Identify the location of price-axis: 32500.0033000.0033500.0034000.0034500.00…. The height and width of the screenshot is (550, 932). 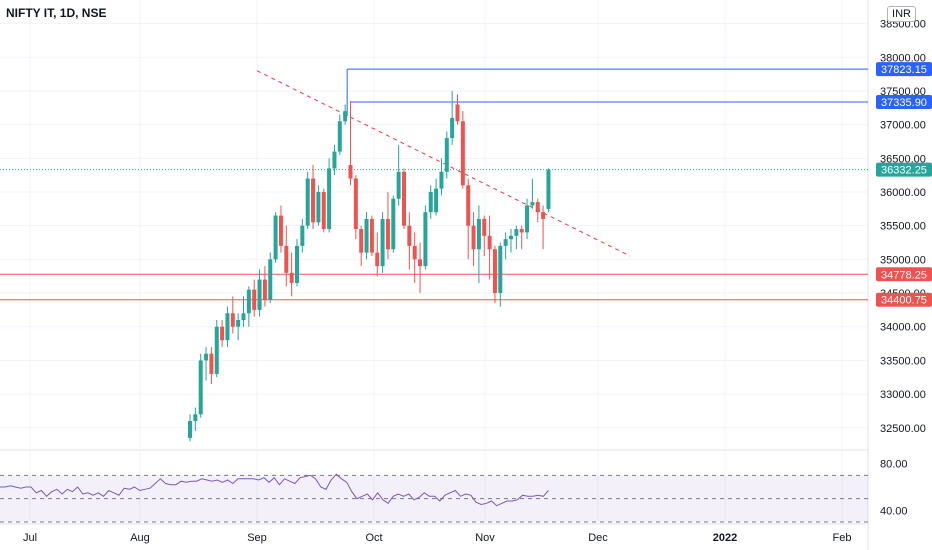
(903, 227).